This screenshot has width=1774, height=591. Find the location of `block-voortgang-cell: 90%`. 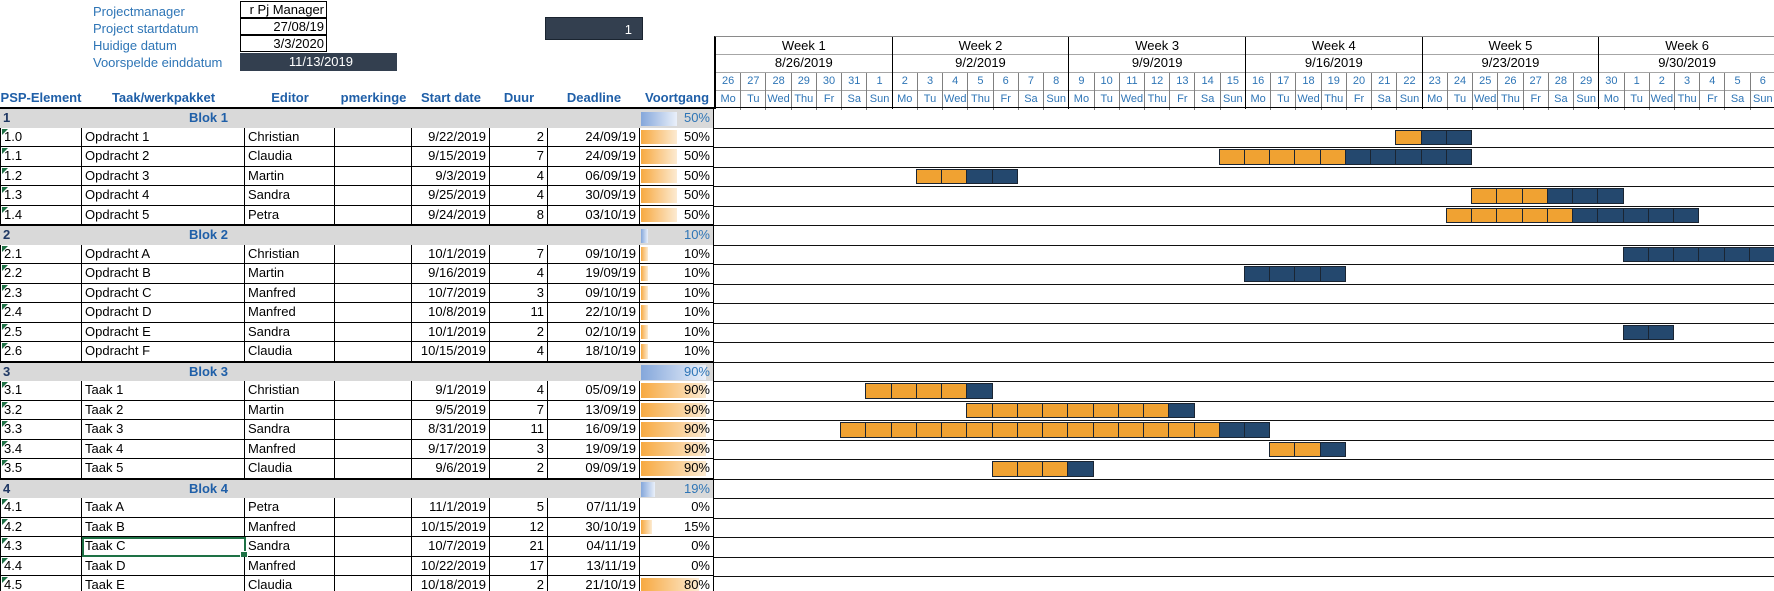

block-voortgang-cell: 90% is located at coordinates (677, 372).